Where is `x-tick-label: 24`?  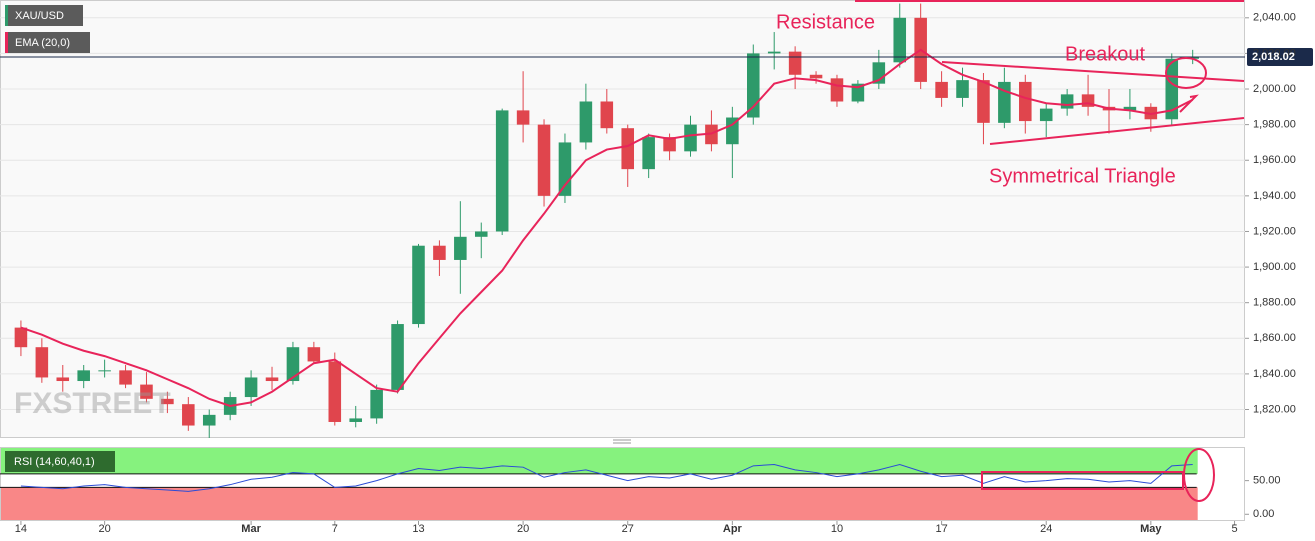 x-tick-label: 24 is located at coordinates (1046, 529).